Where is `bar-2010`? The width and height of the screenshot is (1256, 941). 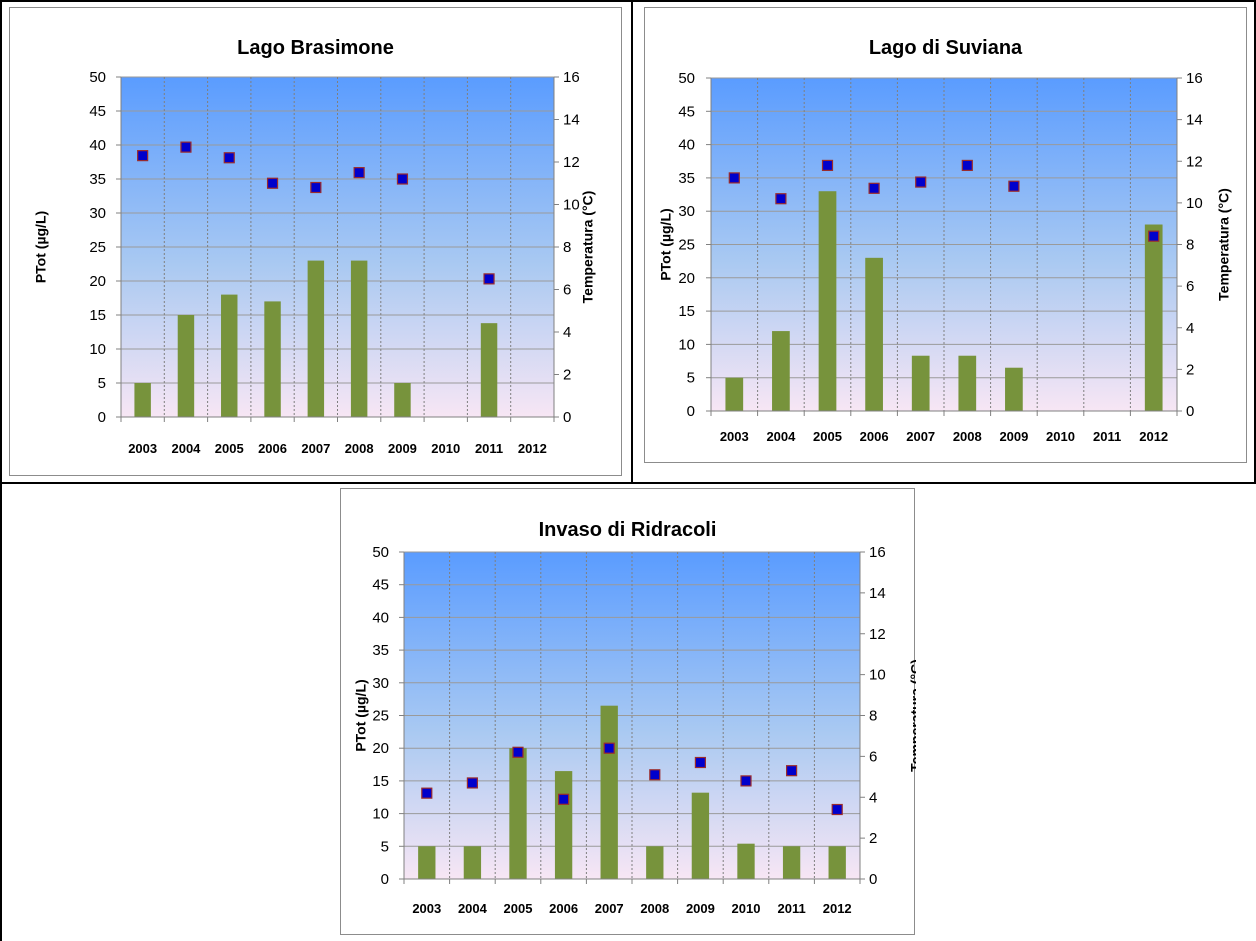 bar-2010 is located at coordinates (746, 861).